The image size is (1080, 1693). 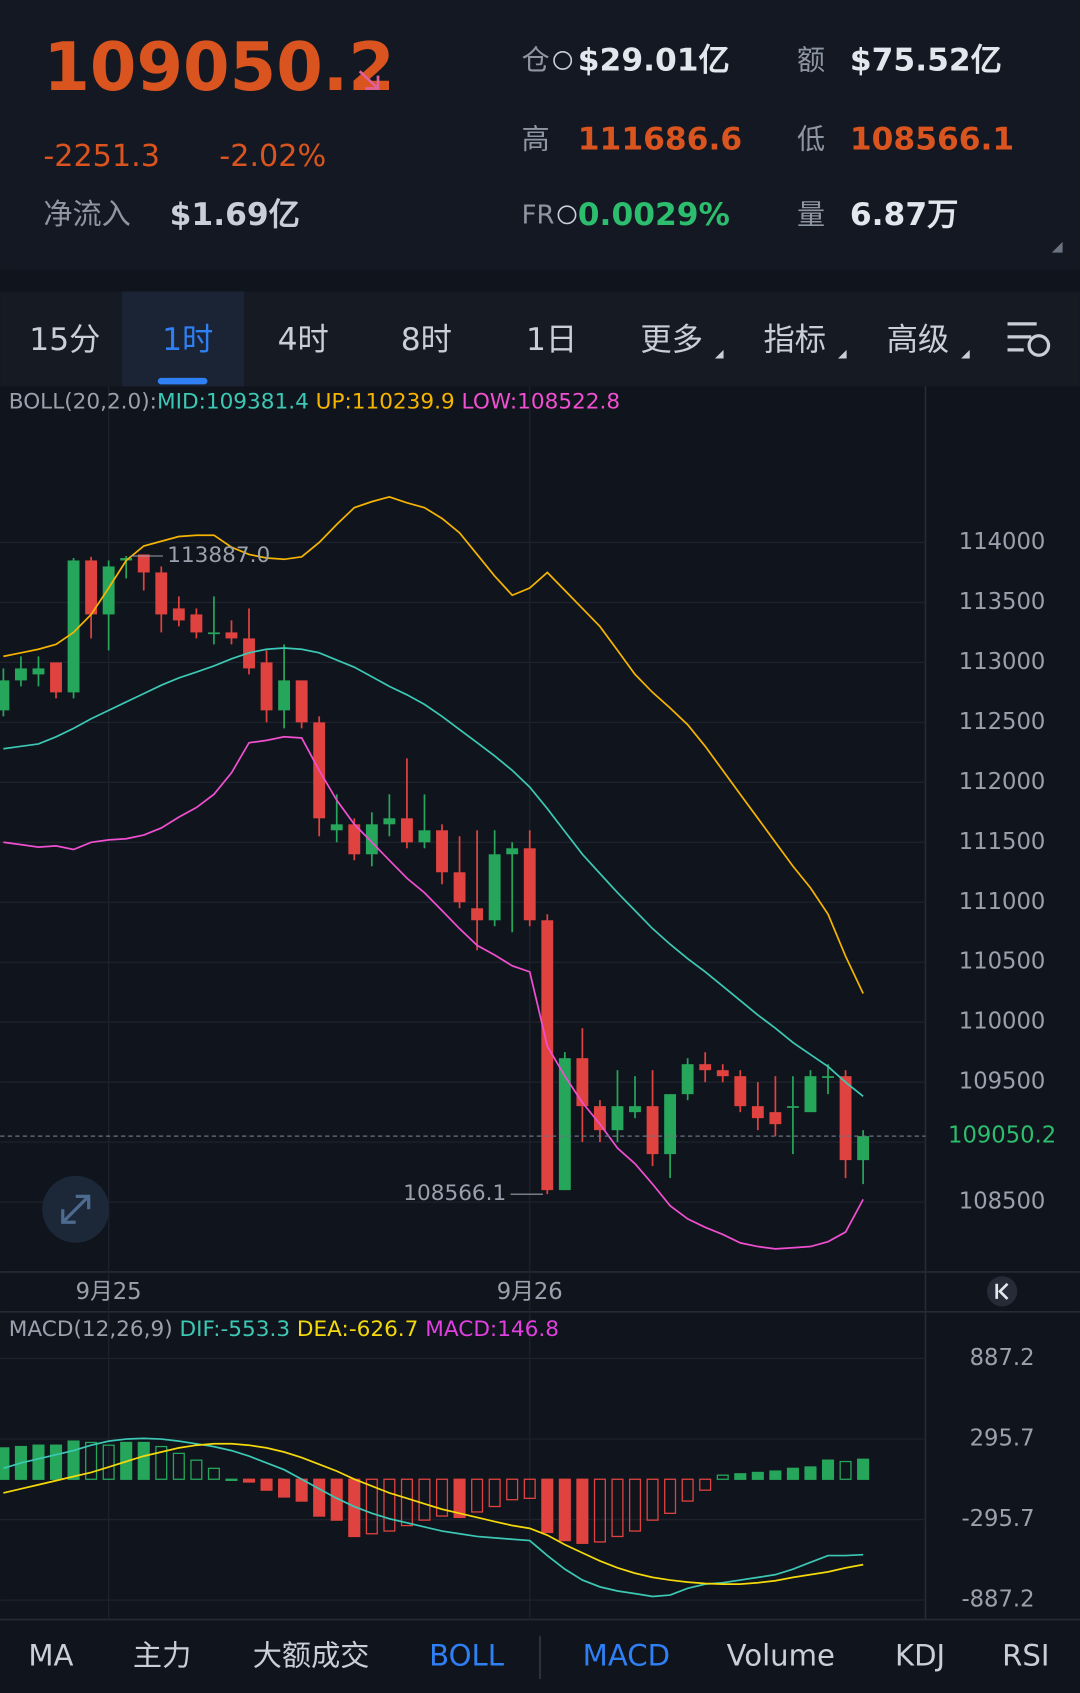 What do you see at coordinates (932, 139) in the screenshot?
I see `low: 108566.1` at bounding box center [932, 139].